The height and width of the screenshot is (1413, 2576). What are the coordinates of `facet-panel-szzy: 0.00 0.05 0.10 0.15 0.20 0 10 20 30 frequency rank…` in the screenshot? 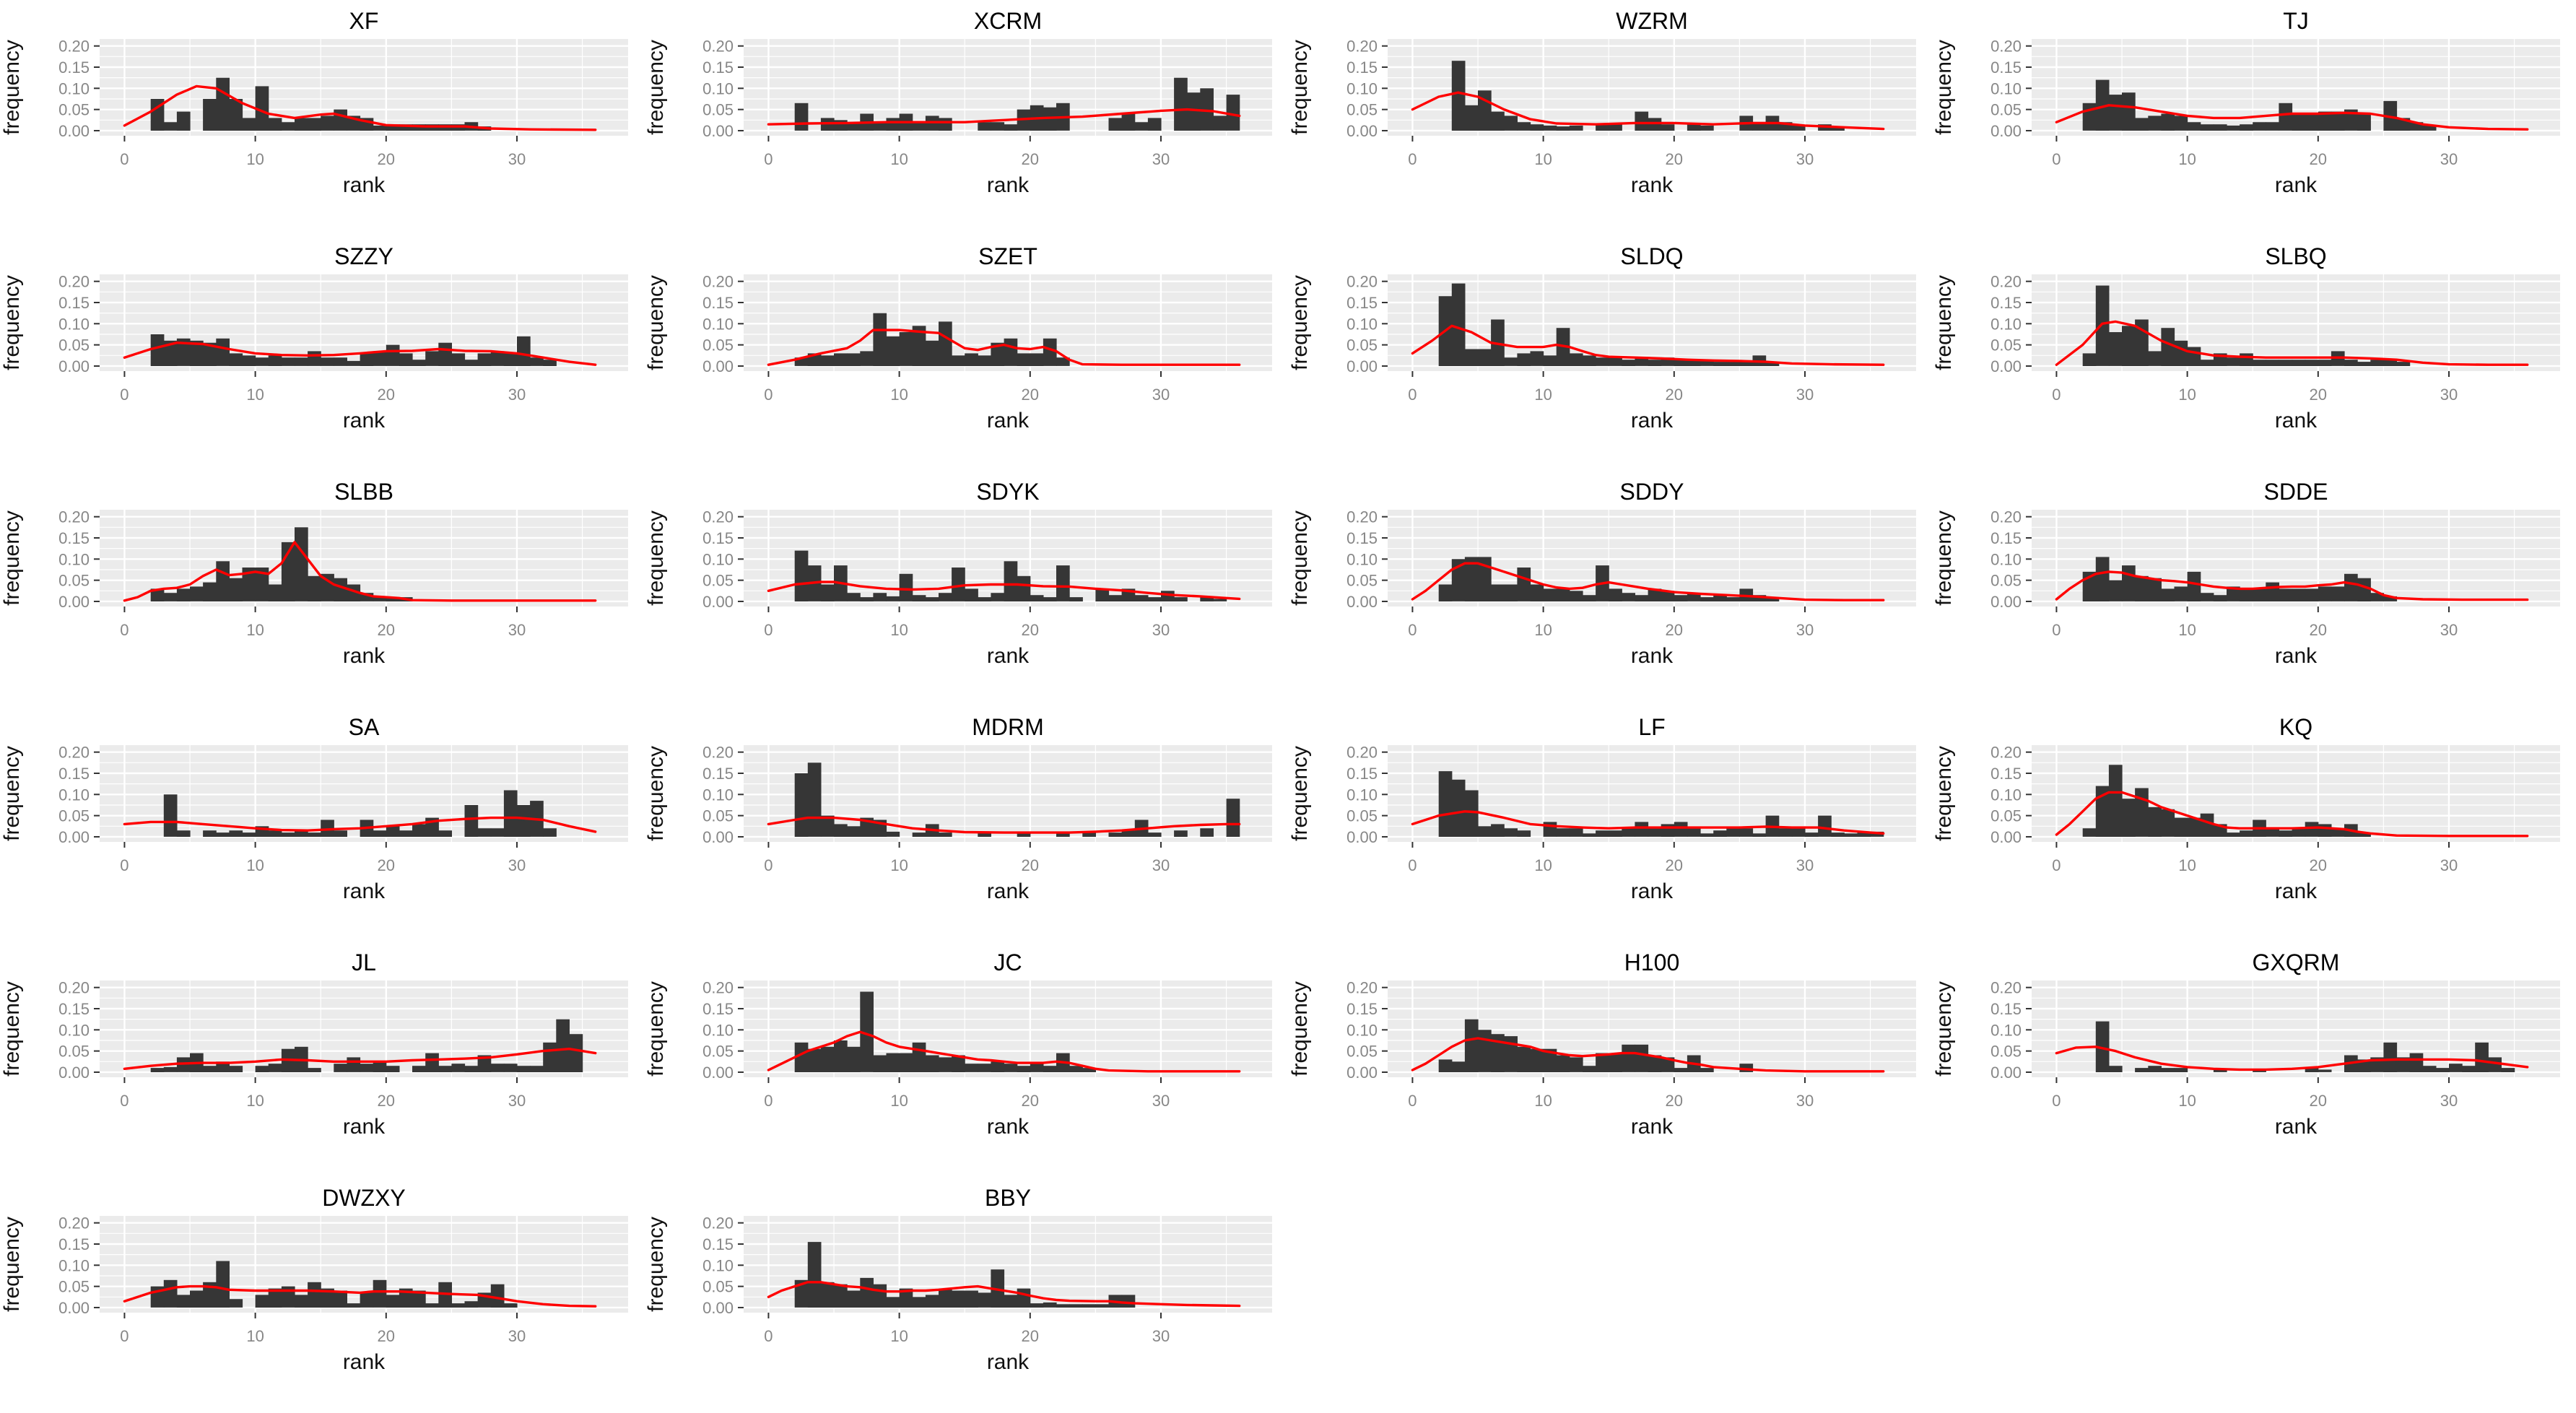 It's located at (314, 337).